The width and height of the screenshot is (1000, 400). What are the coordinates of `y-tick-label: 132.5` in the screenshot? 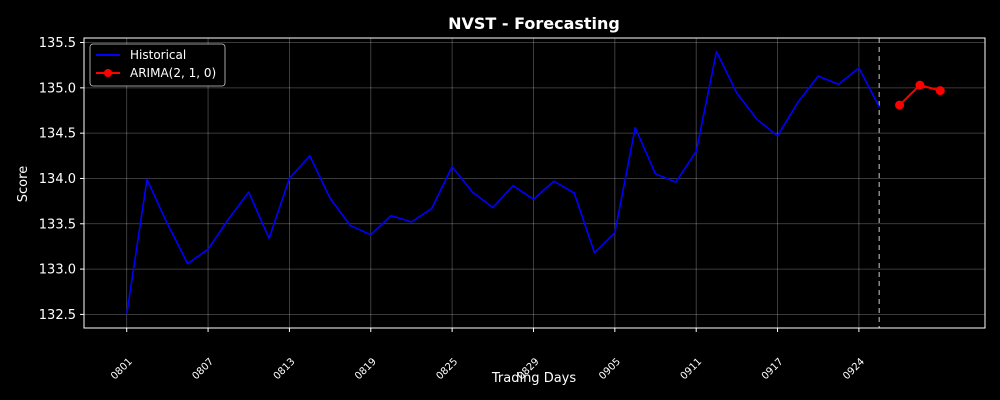 It's located at (57, 315).